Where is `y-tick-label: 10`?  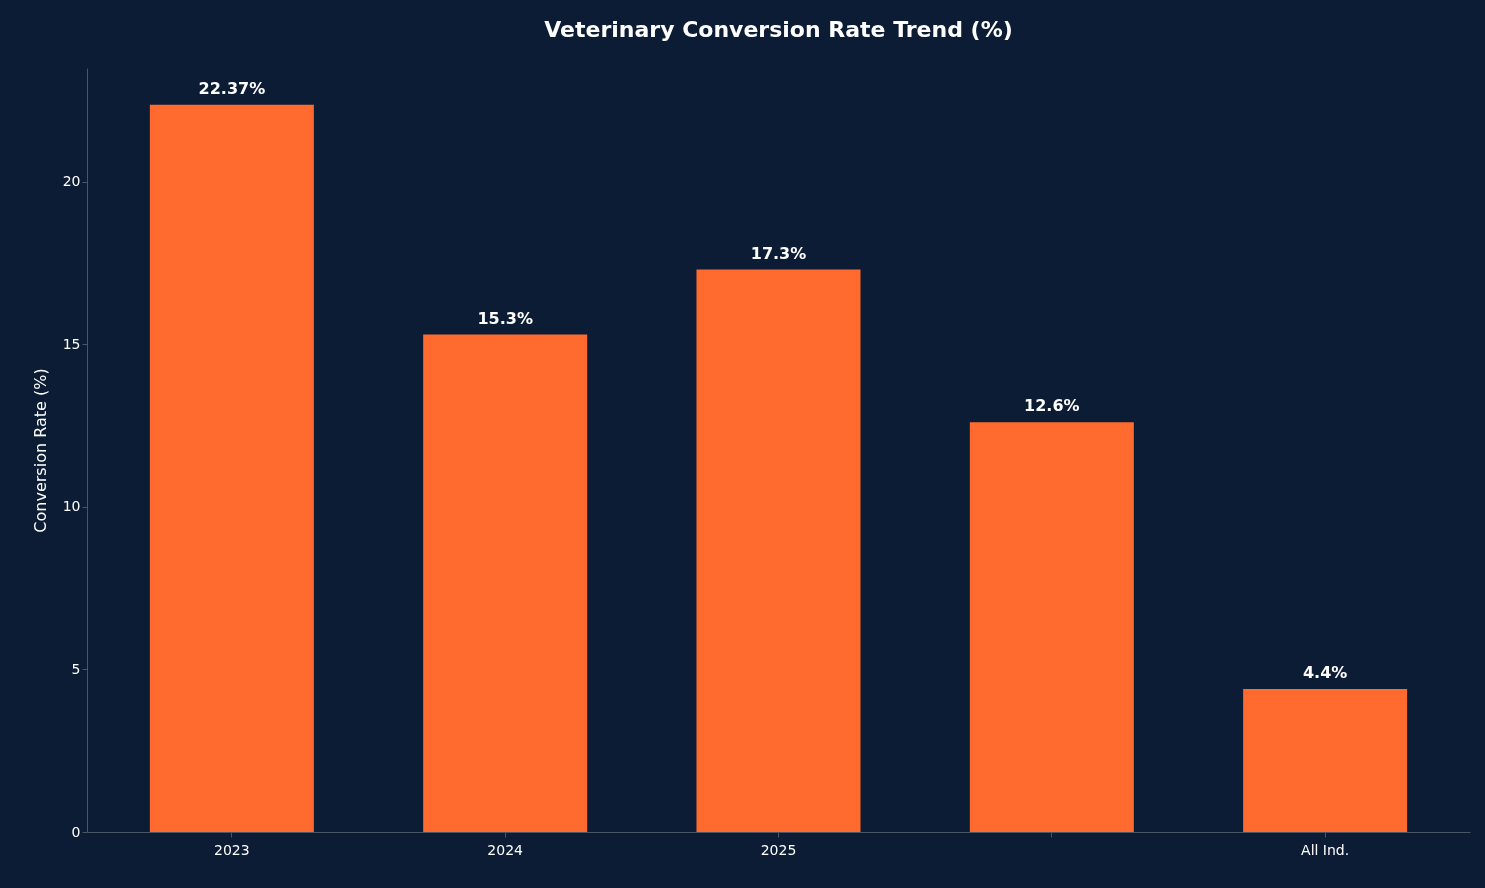
y-tick-label: 10 is located at coordinates (71, 506).